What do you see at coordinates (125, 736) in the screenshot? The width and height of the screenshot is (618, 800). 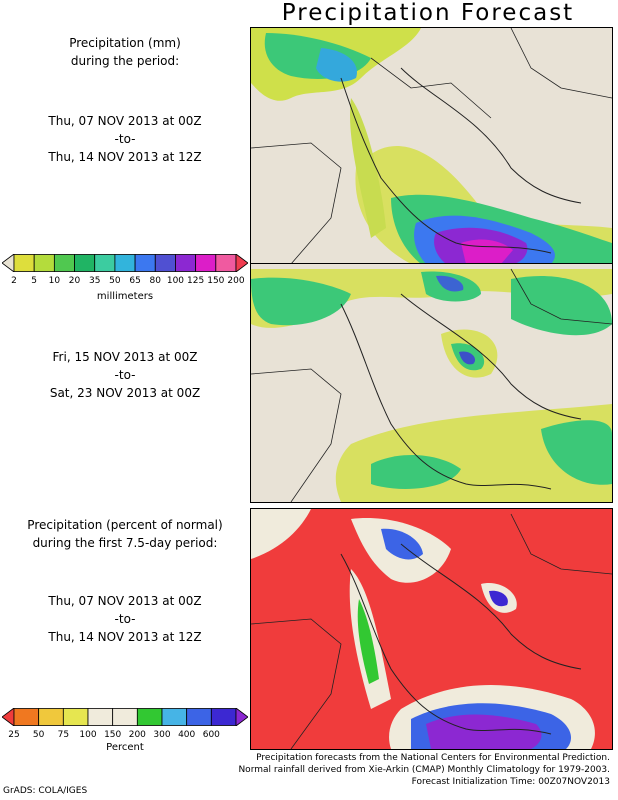 I see `colorbar-percent-labels: 25 50 75 100 150 200 300 400 600` at bounding box center [125, 736].